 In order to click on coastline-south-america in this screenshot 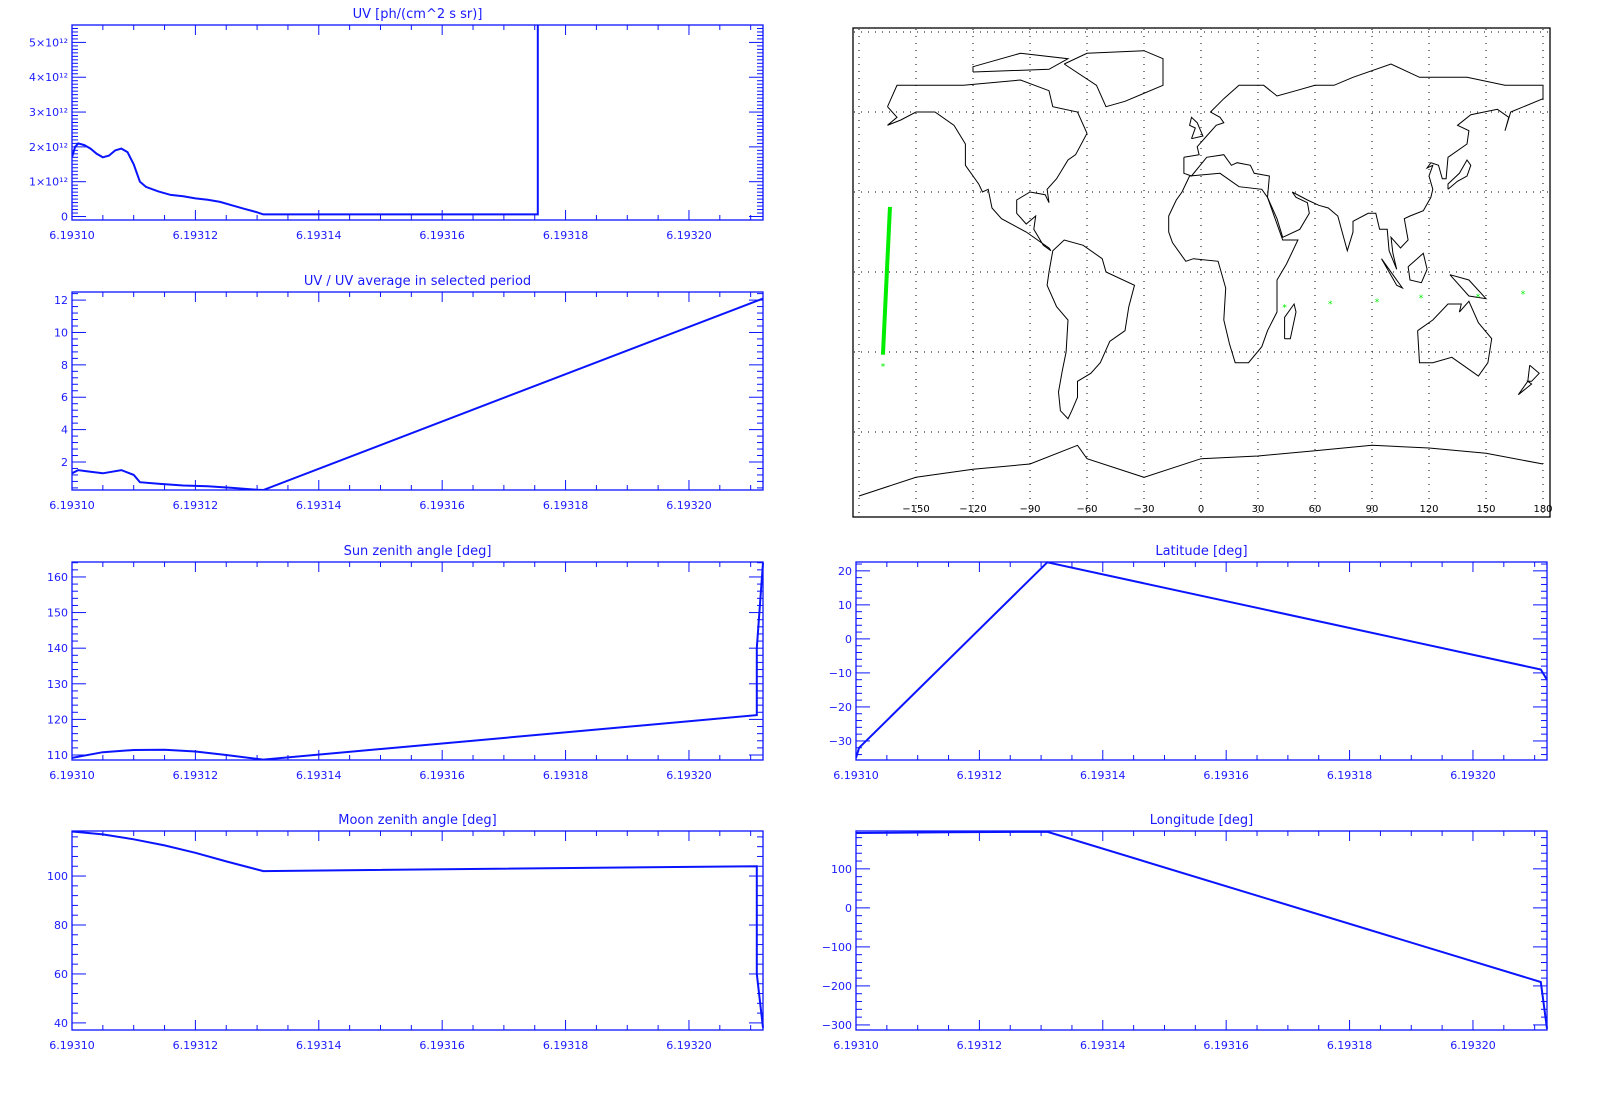, I will do `click(1091, 329)`.